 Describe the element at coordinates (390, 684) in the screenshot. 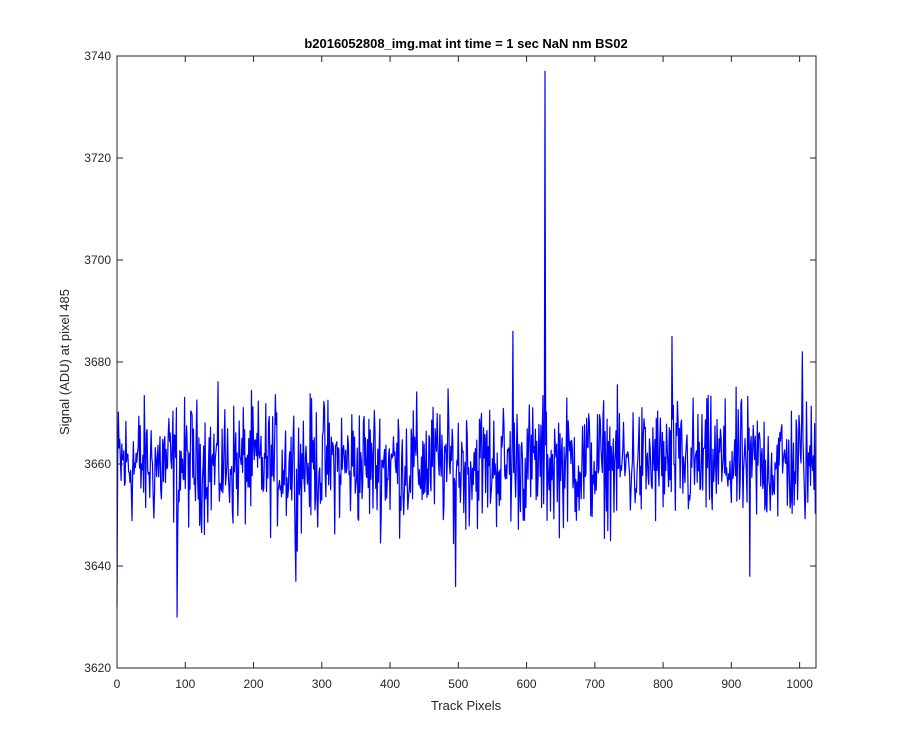

I see `x-tick-label: 400` at that location.